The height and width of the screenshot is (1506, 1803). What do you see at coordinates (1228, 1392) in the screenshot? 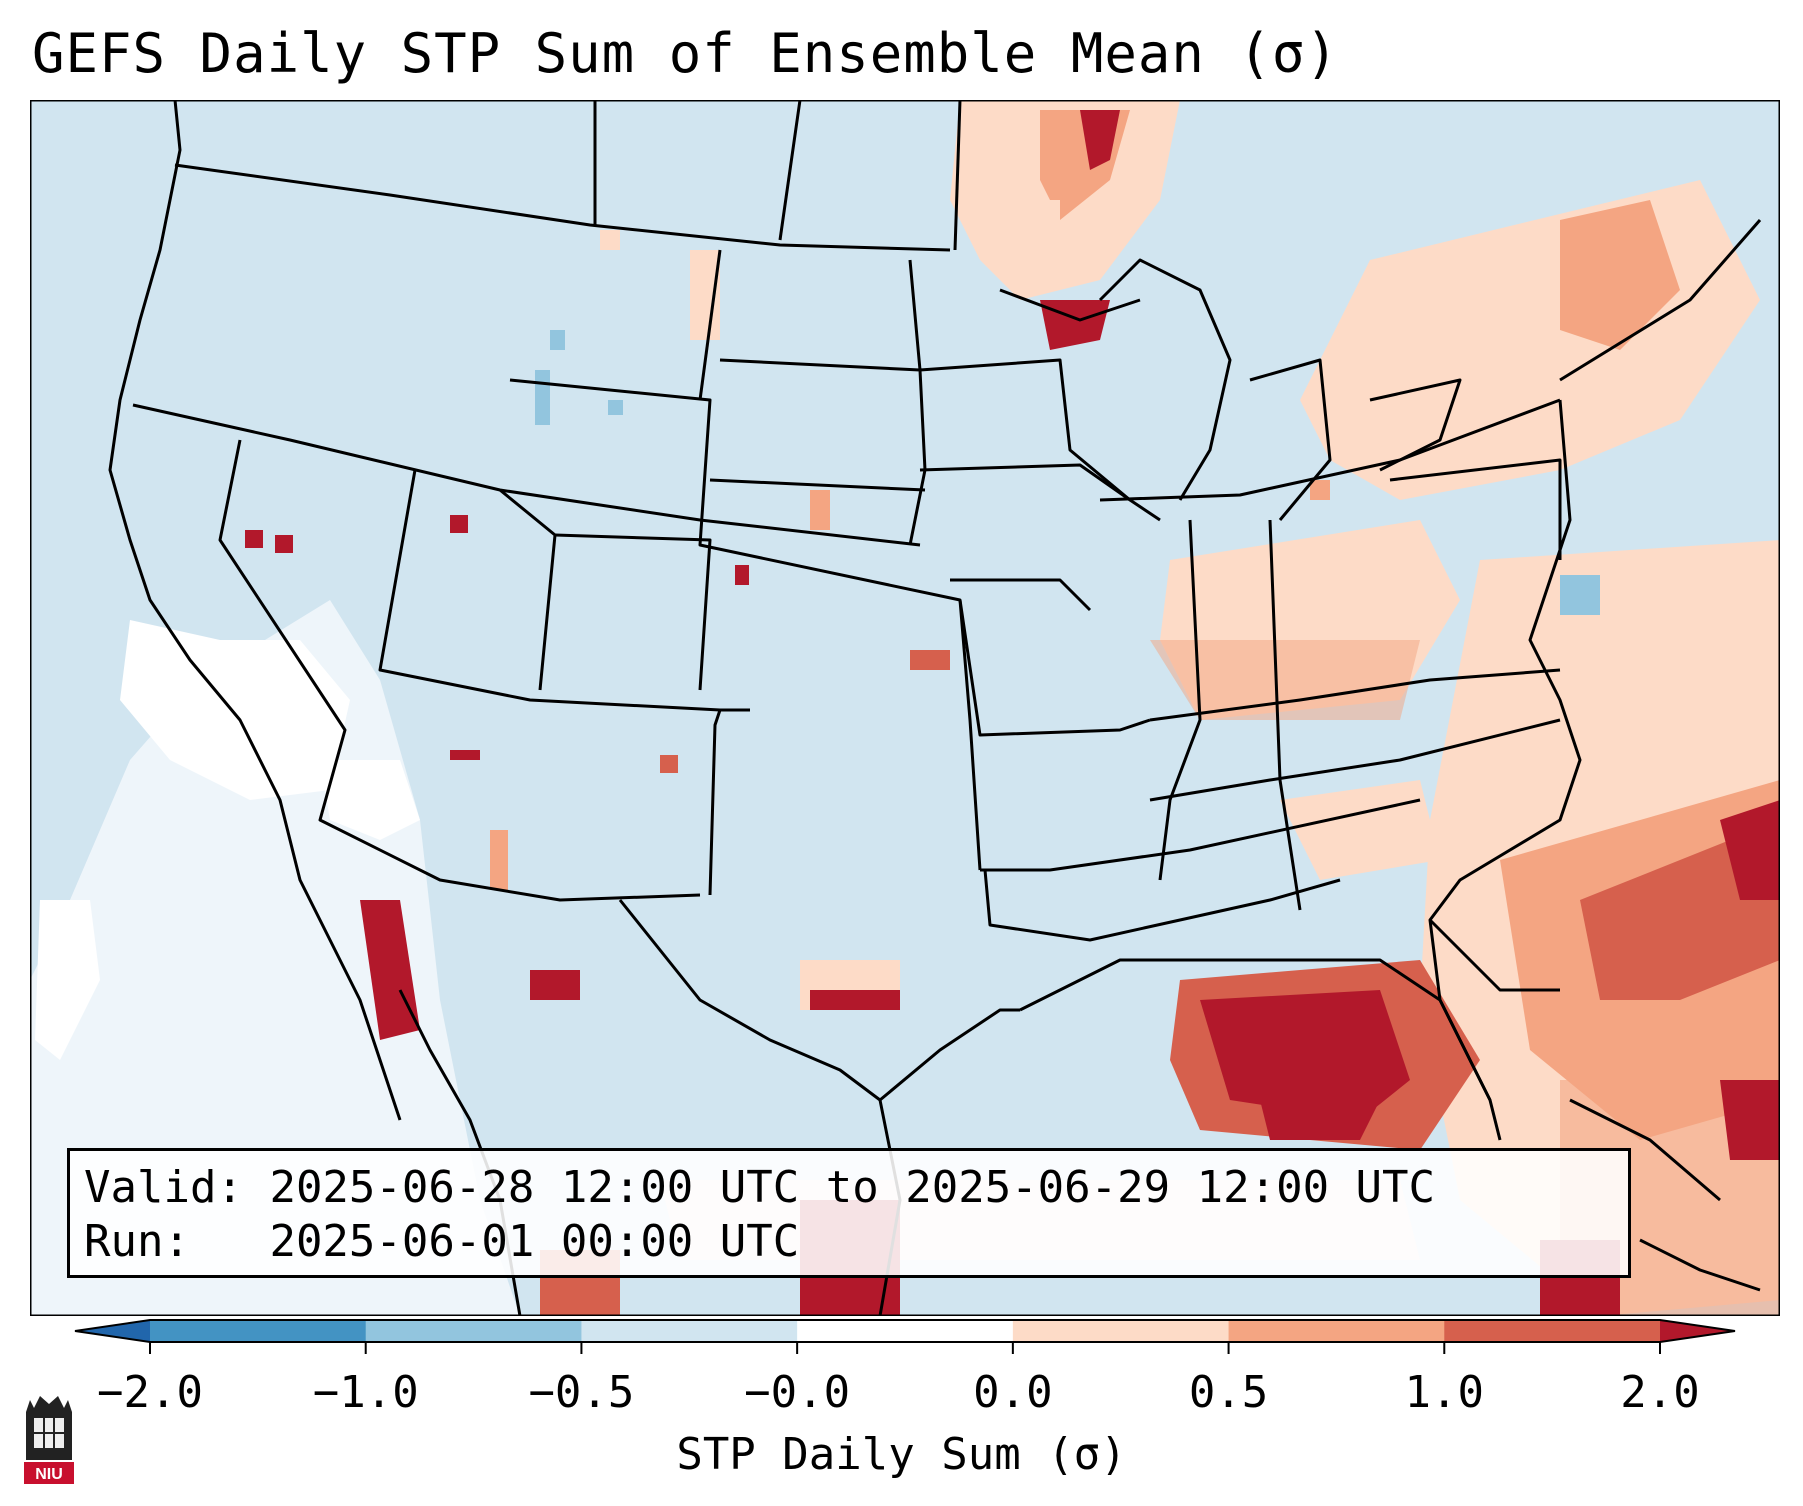
I see `colorbar-tick-label: 0.5` at bounding box center [1228, 1392].